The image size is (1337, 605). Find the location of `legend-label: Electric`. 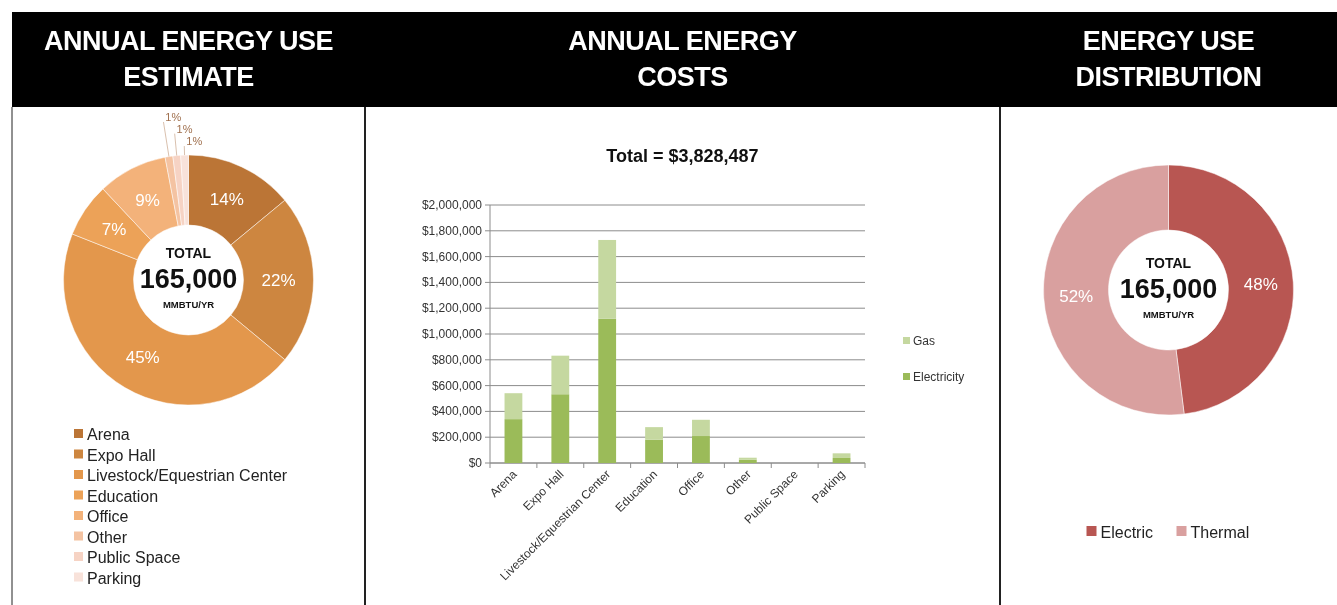

legend-label: Electric is located at coordinates (1126, 532).